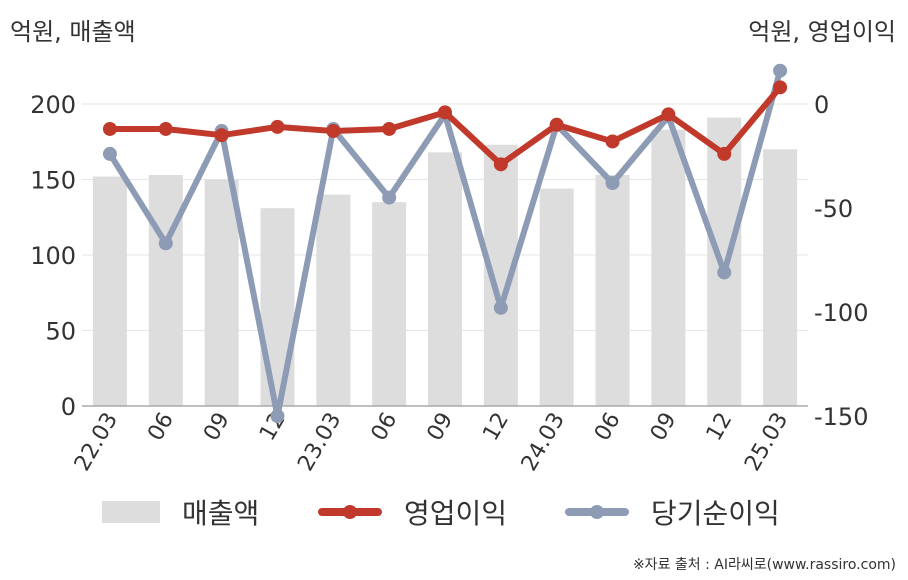 The width and height of the screenshot is (908, 580). I want to click on right-axis-unit: 억원, 영업이익, so click(822, 32).